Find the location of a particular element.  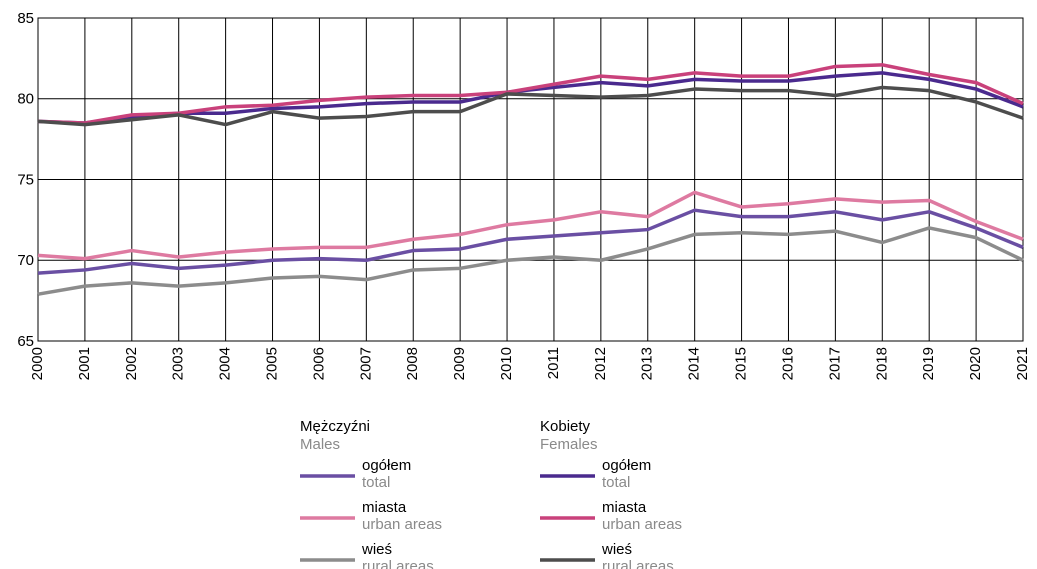

x-tick-label: 2013 is located at coordinates (647, 363).